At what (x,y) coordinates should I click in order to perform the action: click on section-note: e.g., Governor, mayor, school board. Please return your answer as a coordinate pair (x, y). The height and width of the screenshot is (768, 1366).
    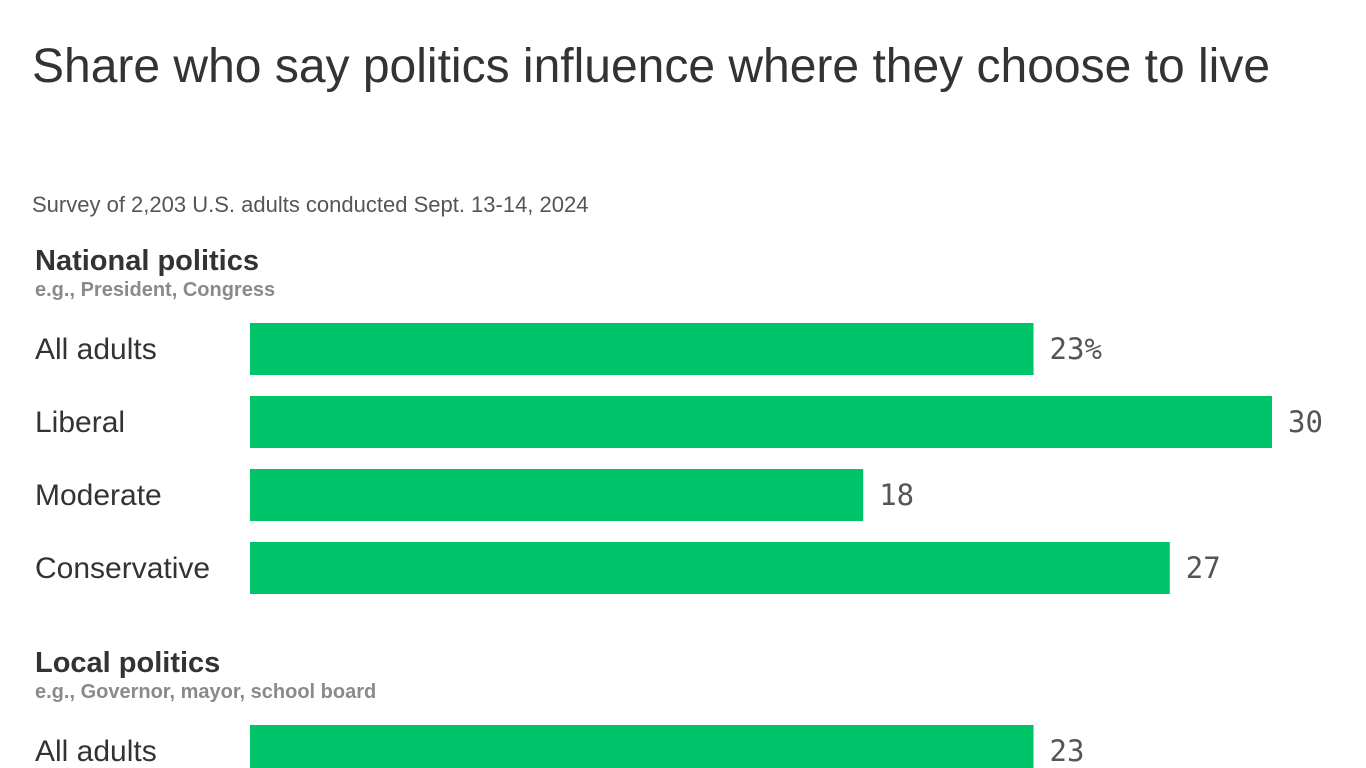
    Looking at the image, I should click on (205, 692).